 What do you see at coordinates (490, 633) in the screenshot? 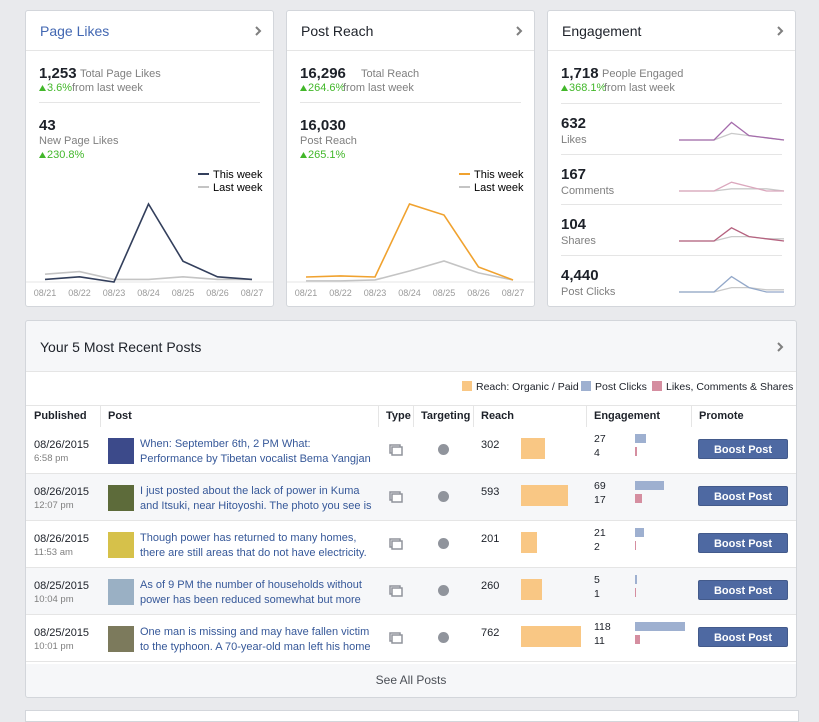
I see `reach-value: 762` at bounding box center [490, 633].